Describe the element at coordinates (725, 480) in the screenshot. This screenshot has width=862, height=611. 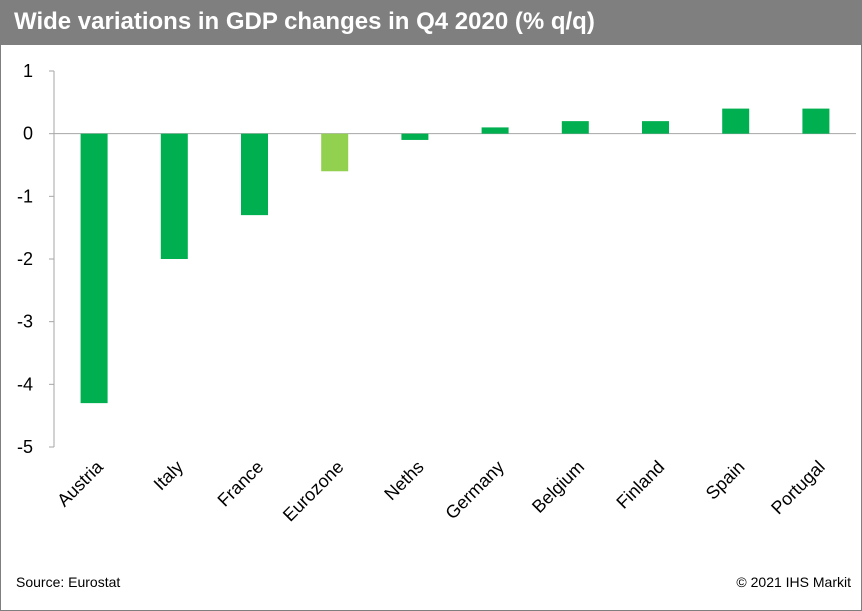
I see `x-tick-label: Spain` at that location.